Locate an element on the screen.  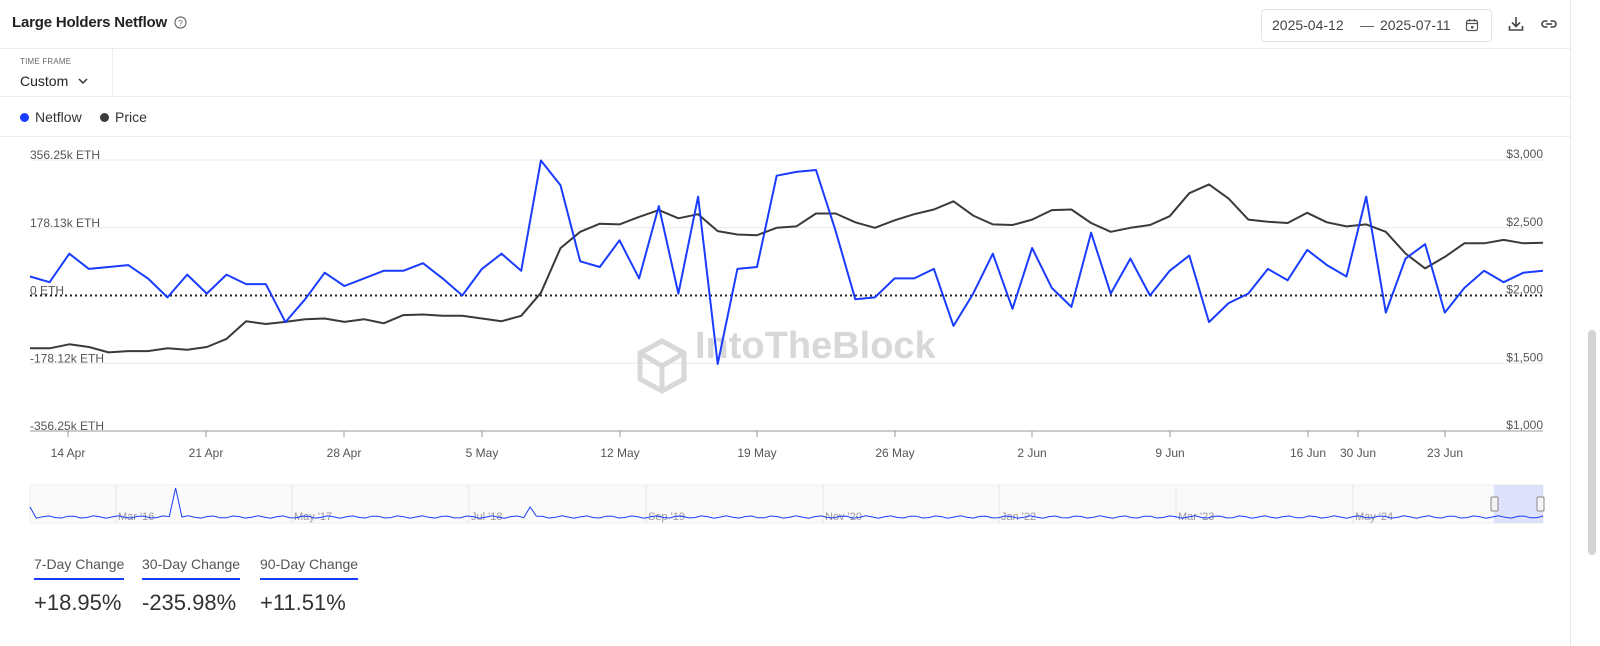
chevron-down-icon is located at coordinates (83, 81).